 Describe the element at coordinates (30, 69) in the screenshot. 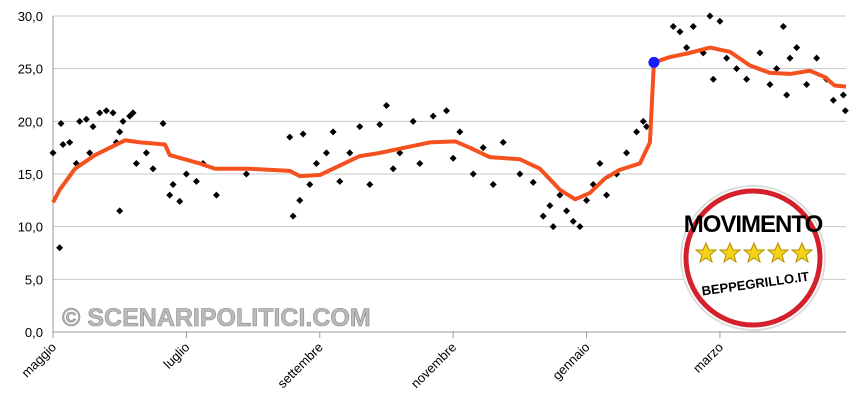

I see `y-tick-label: 25,0` at that location.